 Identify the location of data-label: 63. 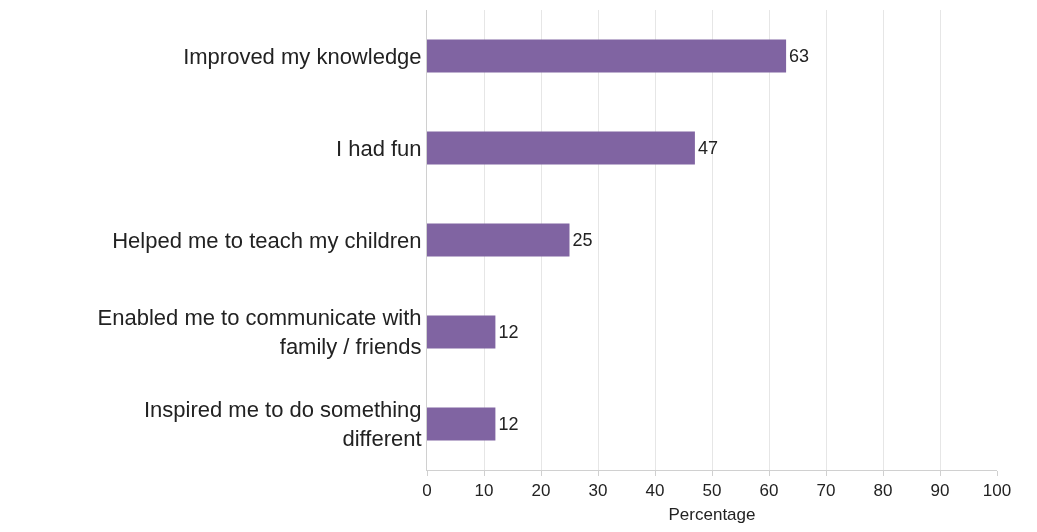
(799, 56).